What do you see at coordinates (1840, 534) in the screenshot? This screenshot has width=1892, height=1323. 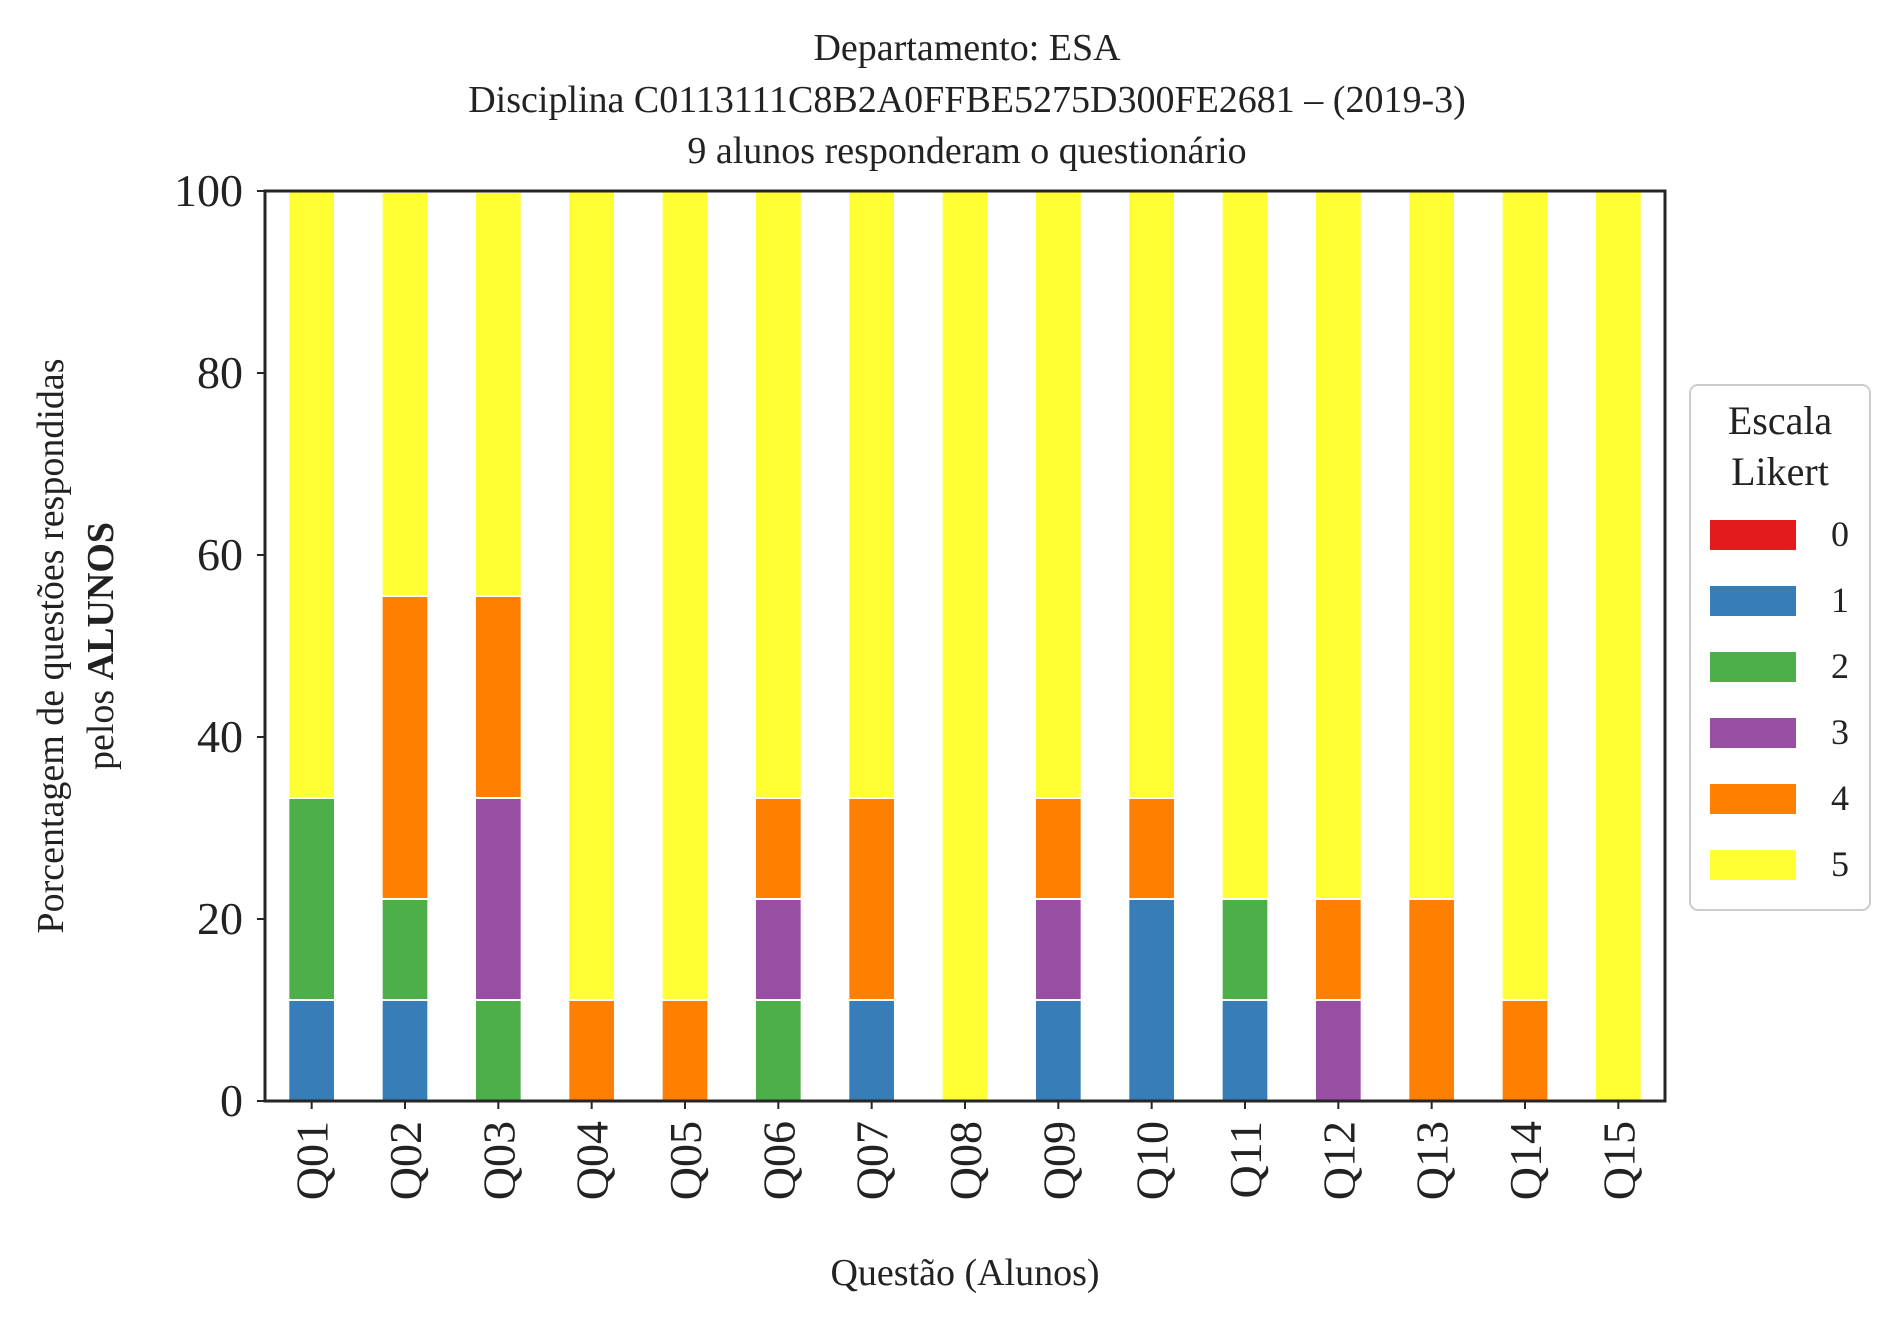 I see `legend-label-0: 0` at bounding box center [1840, 534].